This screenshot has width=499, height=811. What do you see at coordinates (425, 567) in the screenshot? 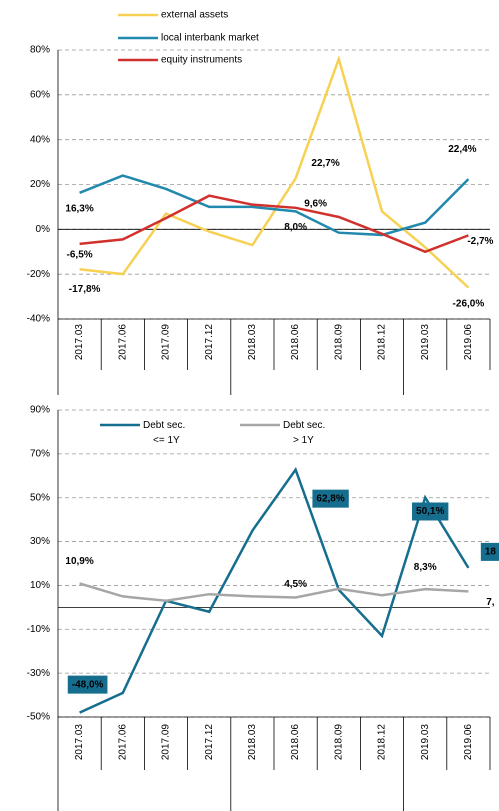
I see `data-label: 8,3%` at bounding box center [425, 567].